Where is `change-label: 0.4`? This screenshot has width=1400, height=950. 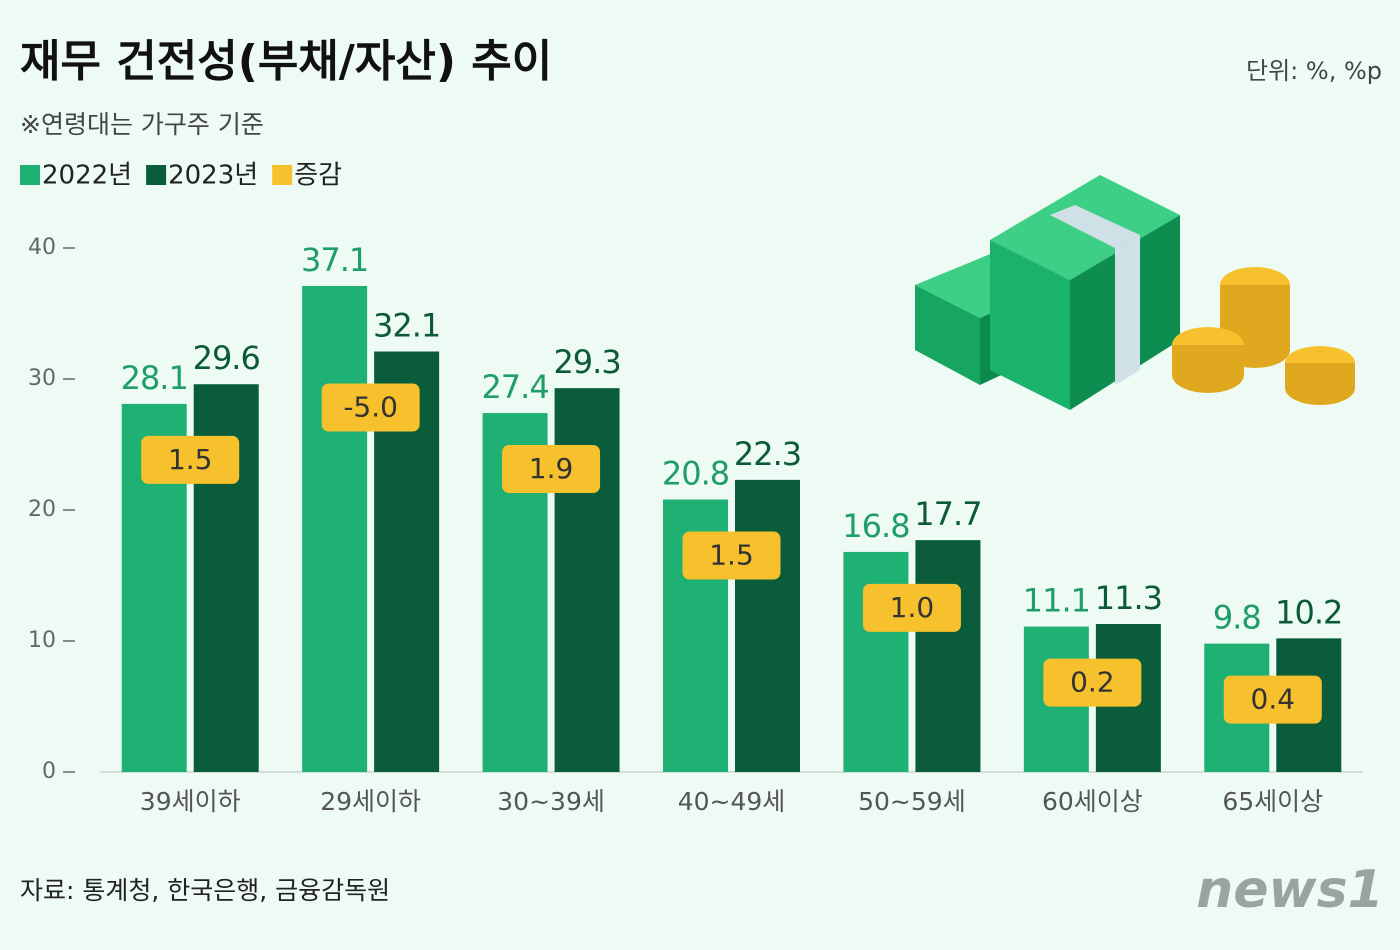
change-label: 0.4 is located at coordinates (1273, 699).